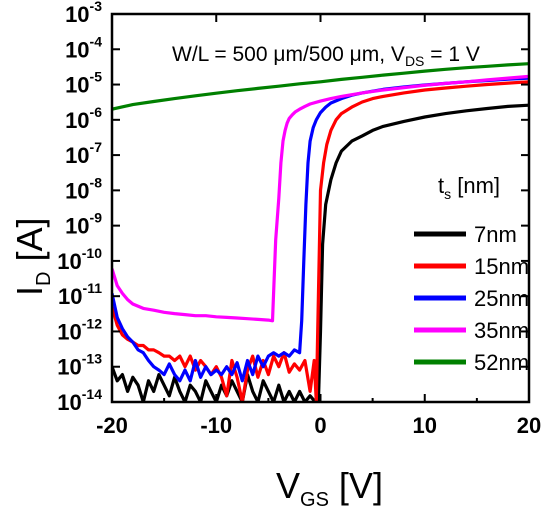  I want to click on legend-label-7nm: 7nm, so click(495, 234).